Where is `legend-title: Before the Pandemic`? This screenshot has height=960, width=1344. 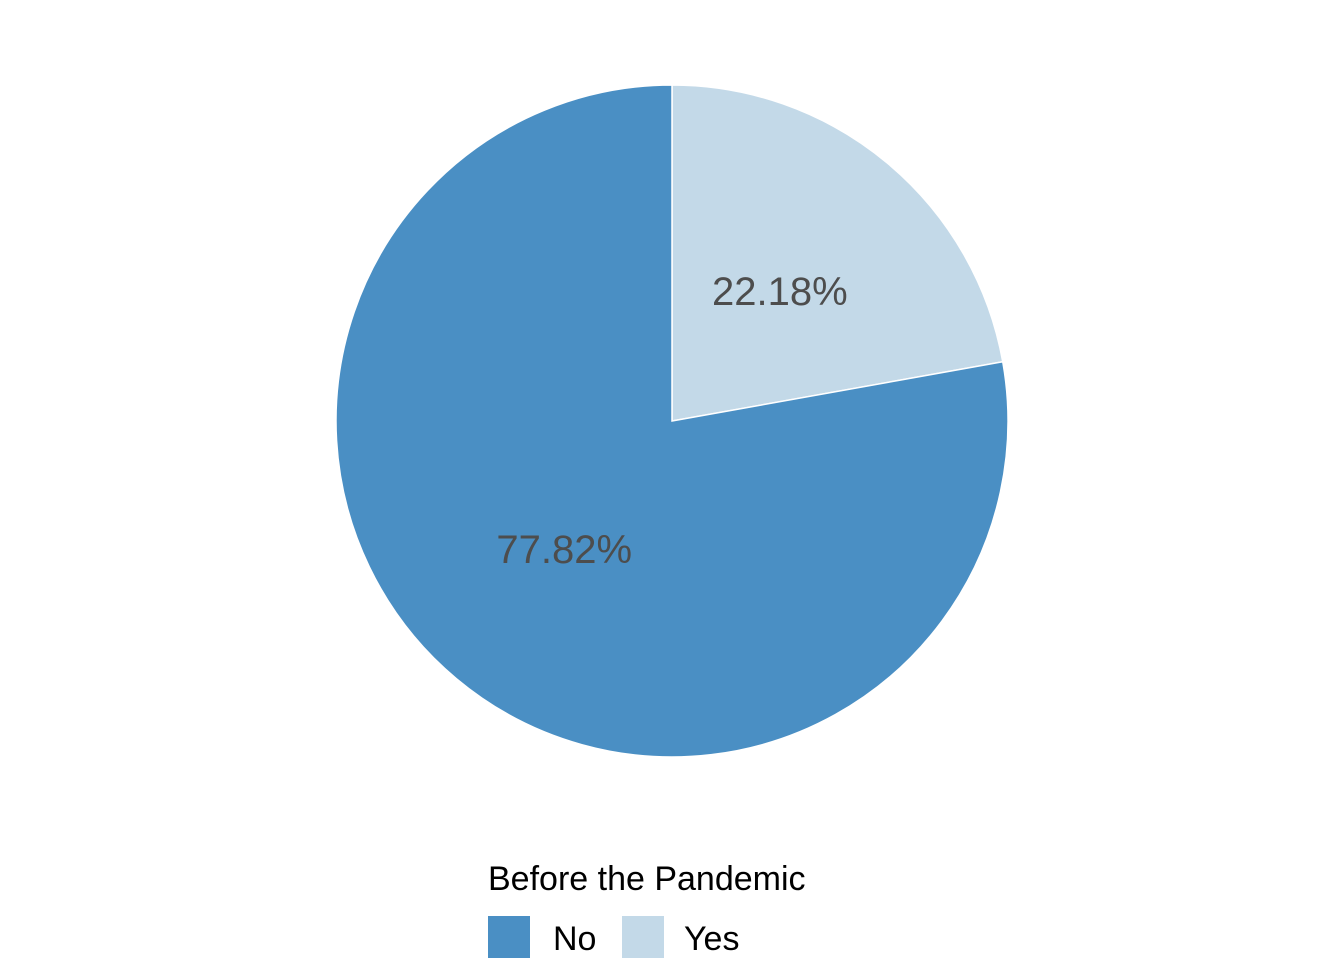
legend-title: Before the Pandemic is located at coordinates (647, 879).